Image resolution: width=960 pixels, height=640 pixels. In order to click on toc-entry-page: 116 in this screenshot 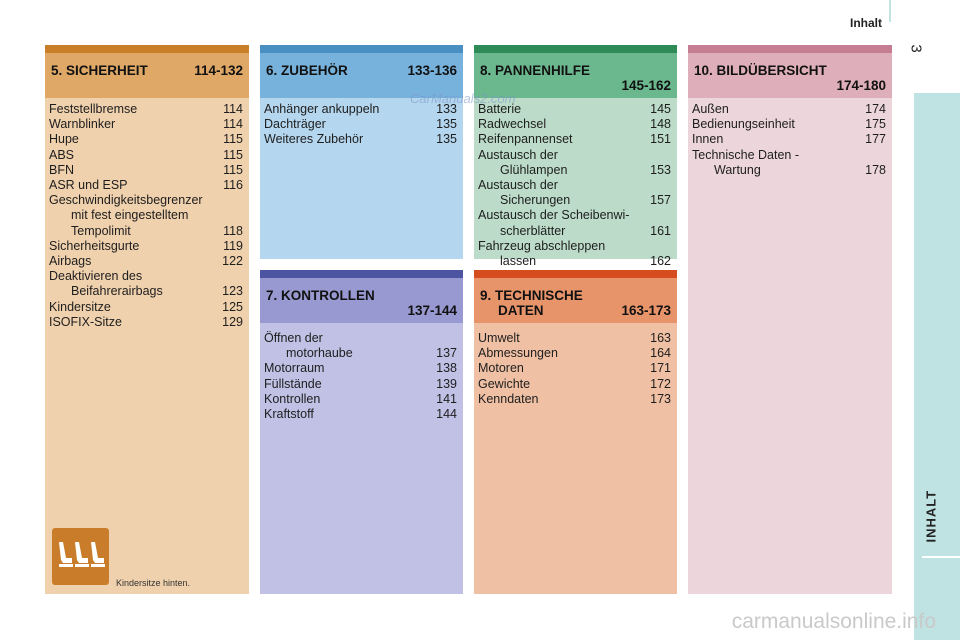, I will do `click(233, 185)`.